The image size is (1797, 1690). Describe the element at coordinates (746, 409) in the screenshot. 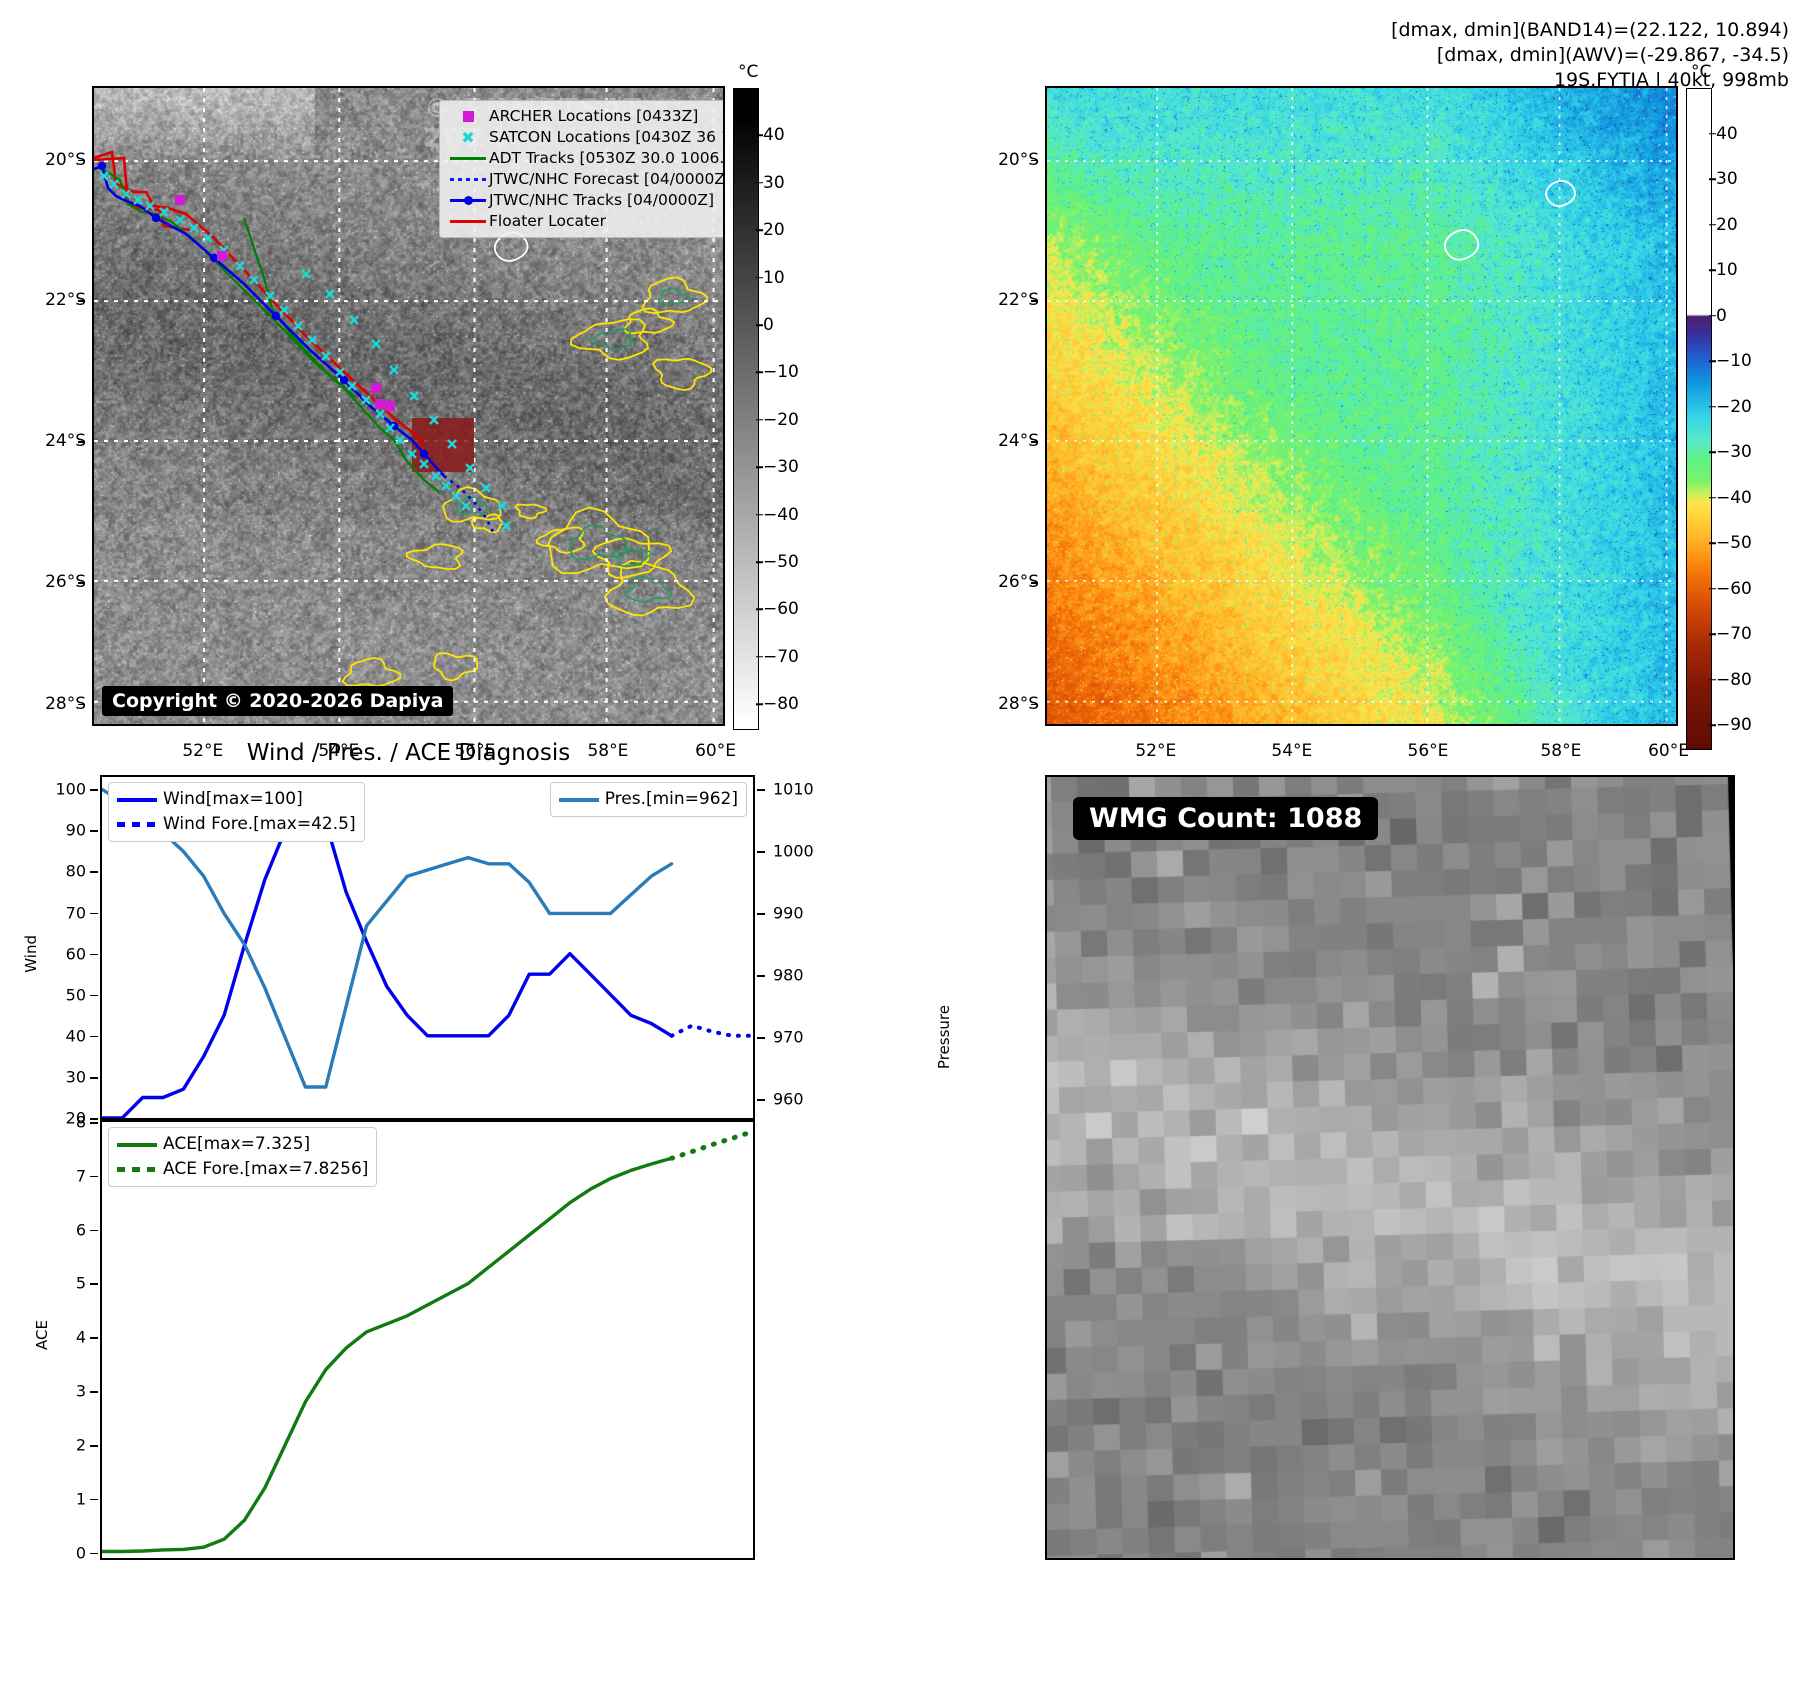

I see `ir-colorbar-gradient` at that location.